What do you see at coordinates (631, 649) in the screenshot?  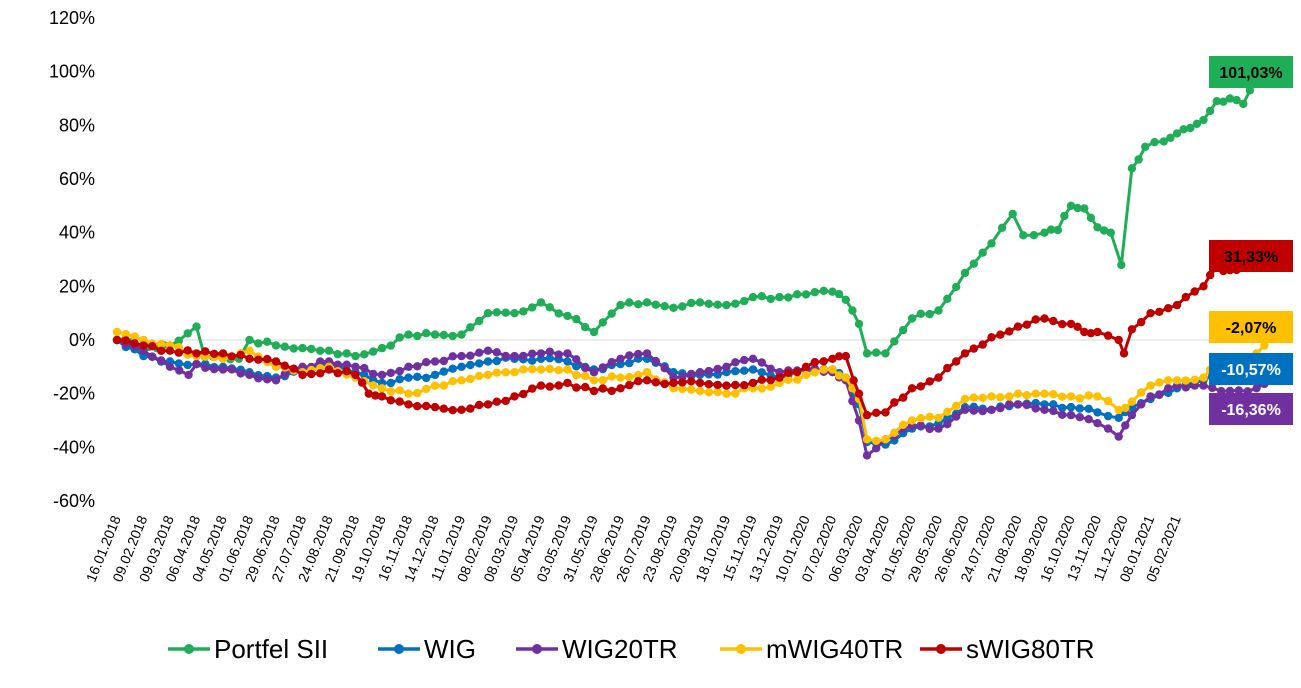 I see `legend: Portfel SII WIG WIG20TR mWIG40TR sWIG80TR` at bounding box center [631, 649].